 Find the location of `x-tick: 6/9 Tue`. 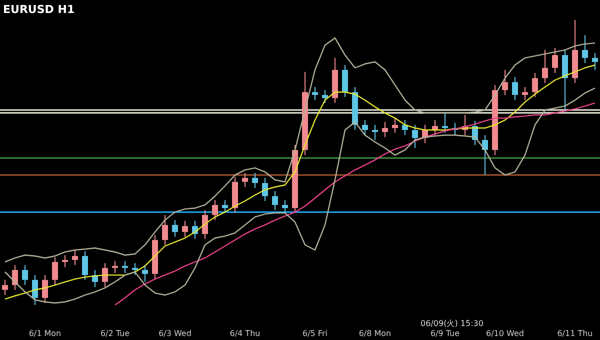

x-tick: 6/9 Tue is located at coordinates (445, 333).